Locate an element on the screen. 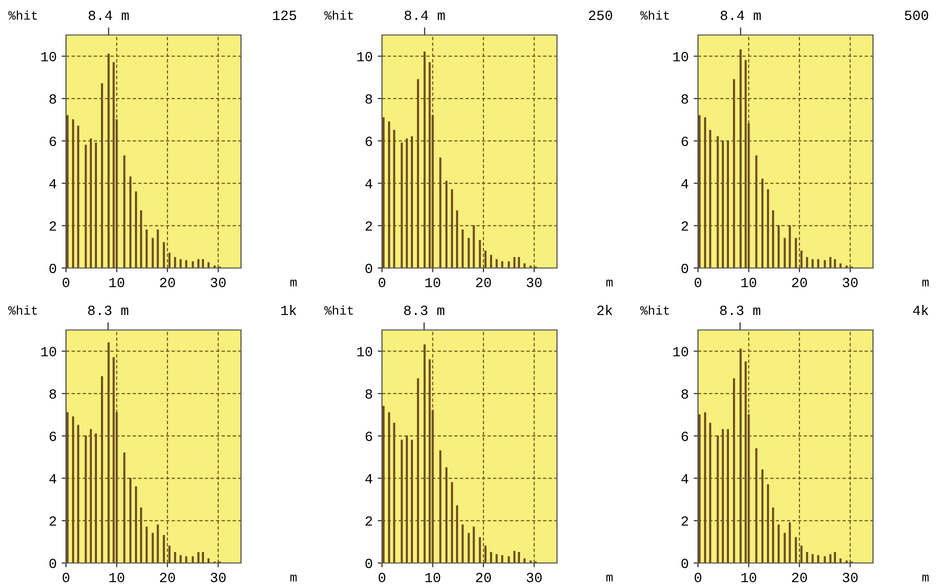 The width and height of the screenshot is (950, 588). text: 500 is located at coordinates (916, 15).